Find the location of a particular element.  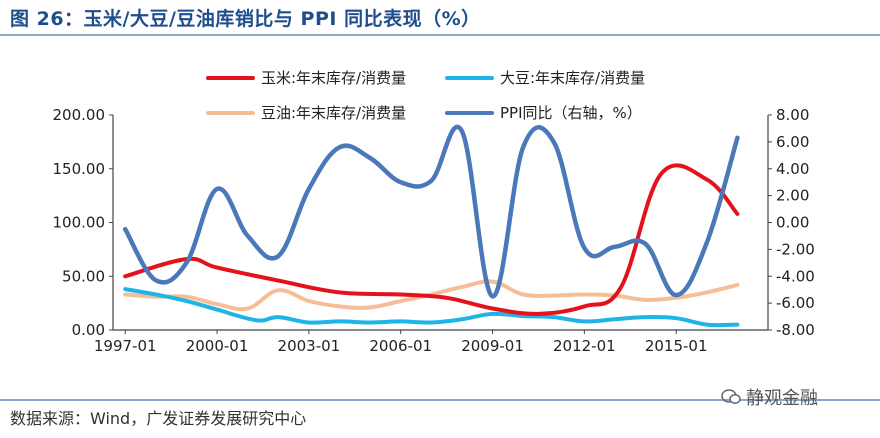

left-tick-label: 100.00 is located at coordinates (79, 223).